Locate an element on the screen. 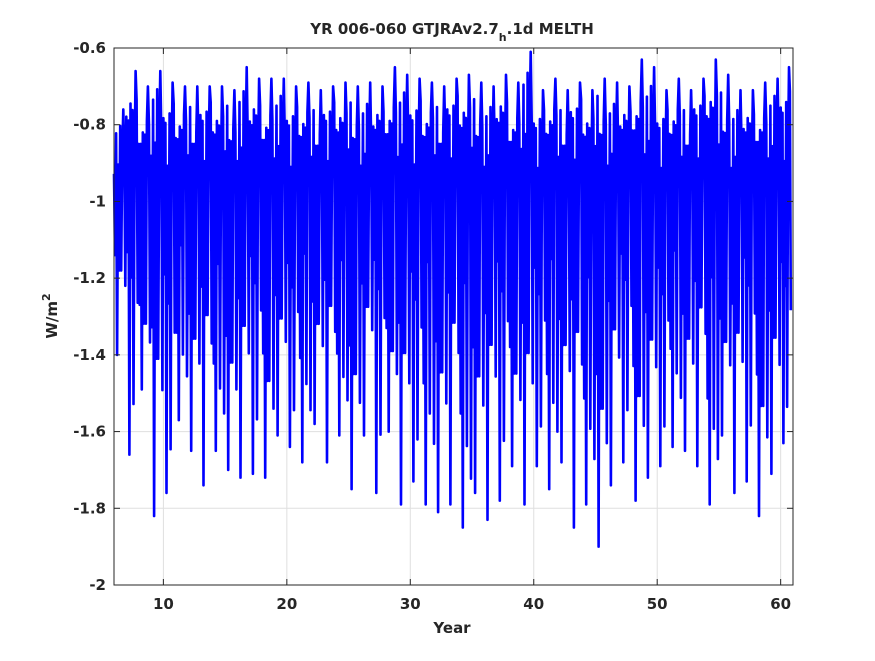 This screenshot has height=661, width=875. x-tick-label: 10 is located at coordinates (163, 604).